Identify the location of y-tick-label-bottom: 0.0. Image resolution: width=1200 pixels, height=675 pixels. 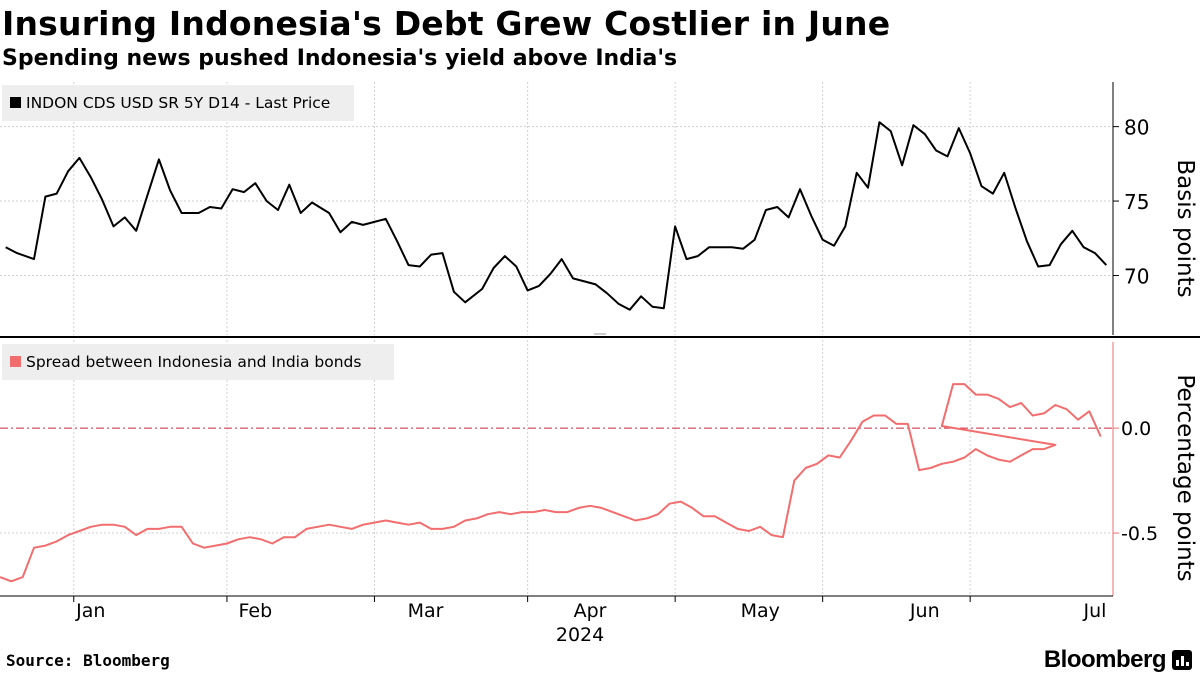
(1136, 429).